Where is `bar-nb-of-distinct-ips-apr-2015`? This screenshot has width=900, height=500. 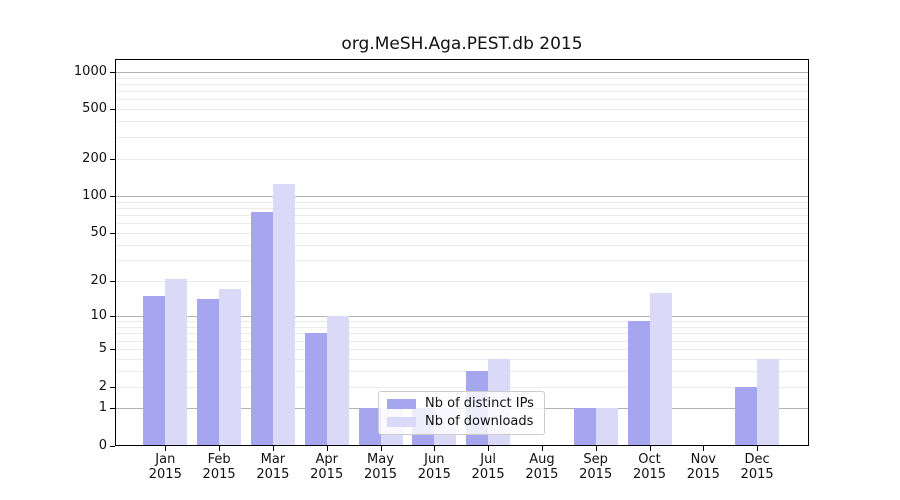 bar-nb-of-distinct-ips-apr-2015 is located at coordinates (315, 389).